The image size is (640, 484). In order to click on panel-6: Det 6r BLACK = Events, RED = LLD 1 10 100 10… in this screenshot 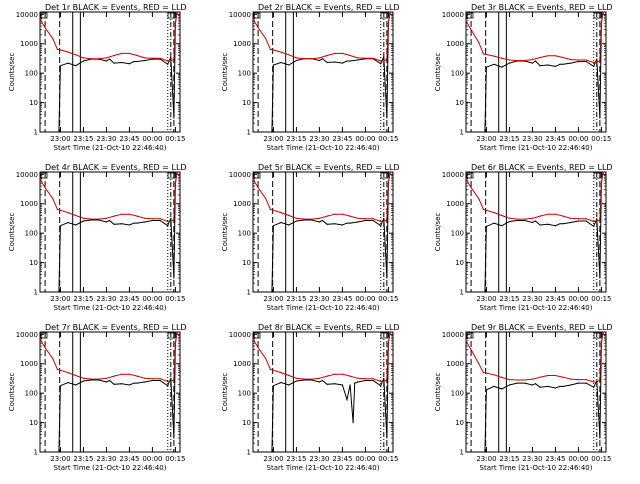, I will do `click(523, 237)`.